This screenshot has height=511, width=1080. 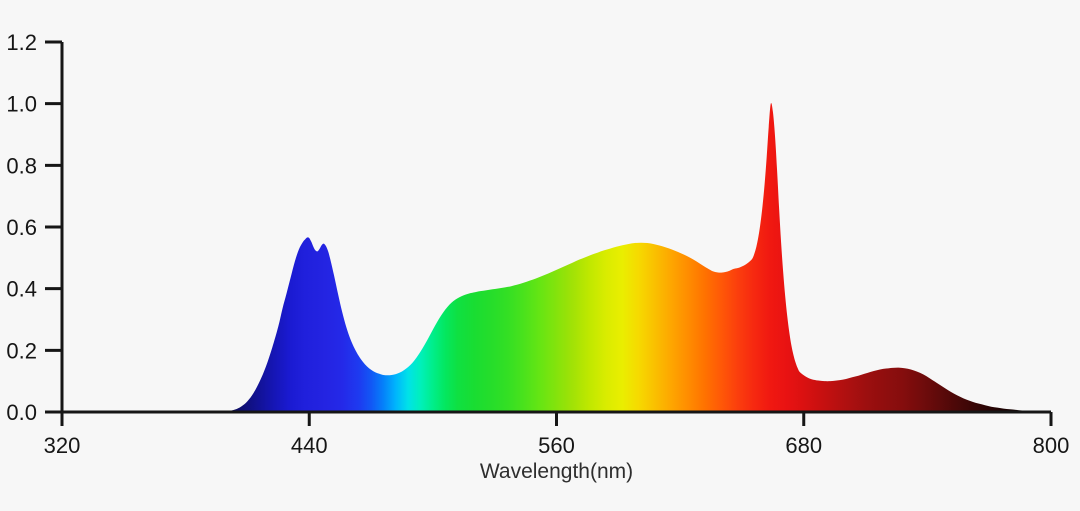 I want to click on y-tick-label: 0.4, so click(x=21, y=289).